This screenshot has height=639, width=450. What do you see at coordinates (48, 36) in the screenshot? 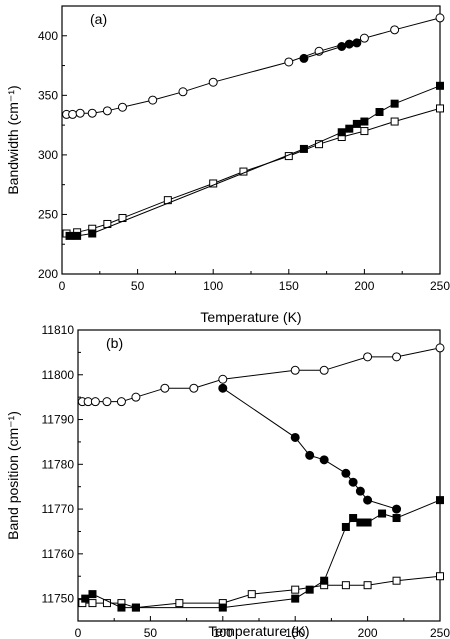
I see `y-tick-label: 400` at bounding box center [48, 36].